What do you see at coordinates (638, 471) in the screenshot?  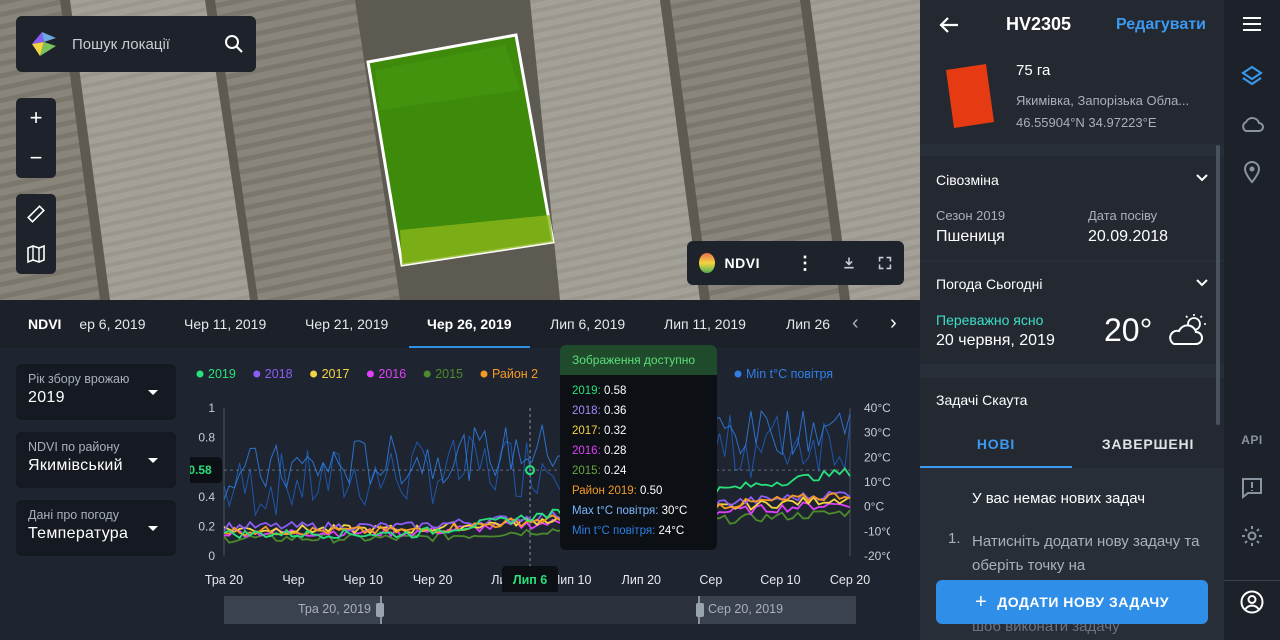 I see `tooltip-row: 2015: 0.24` at bounding box center [638, 471].